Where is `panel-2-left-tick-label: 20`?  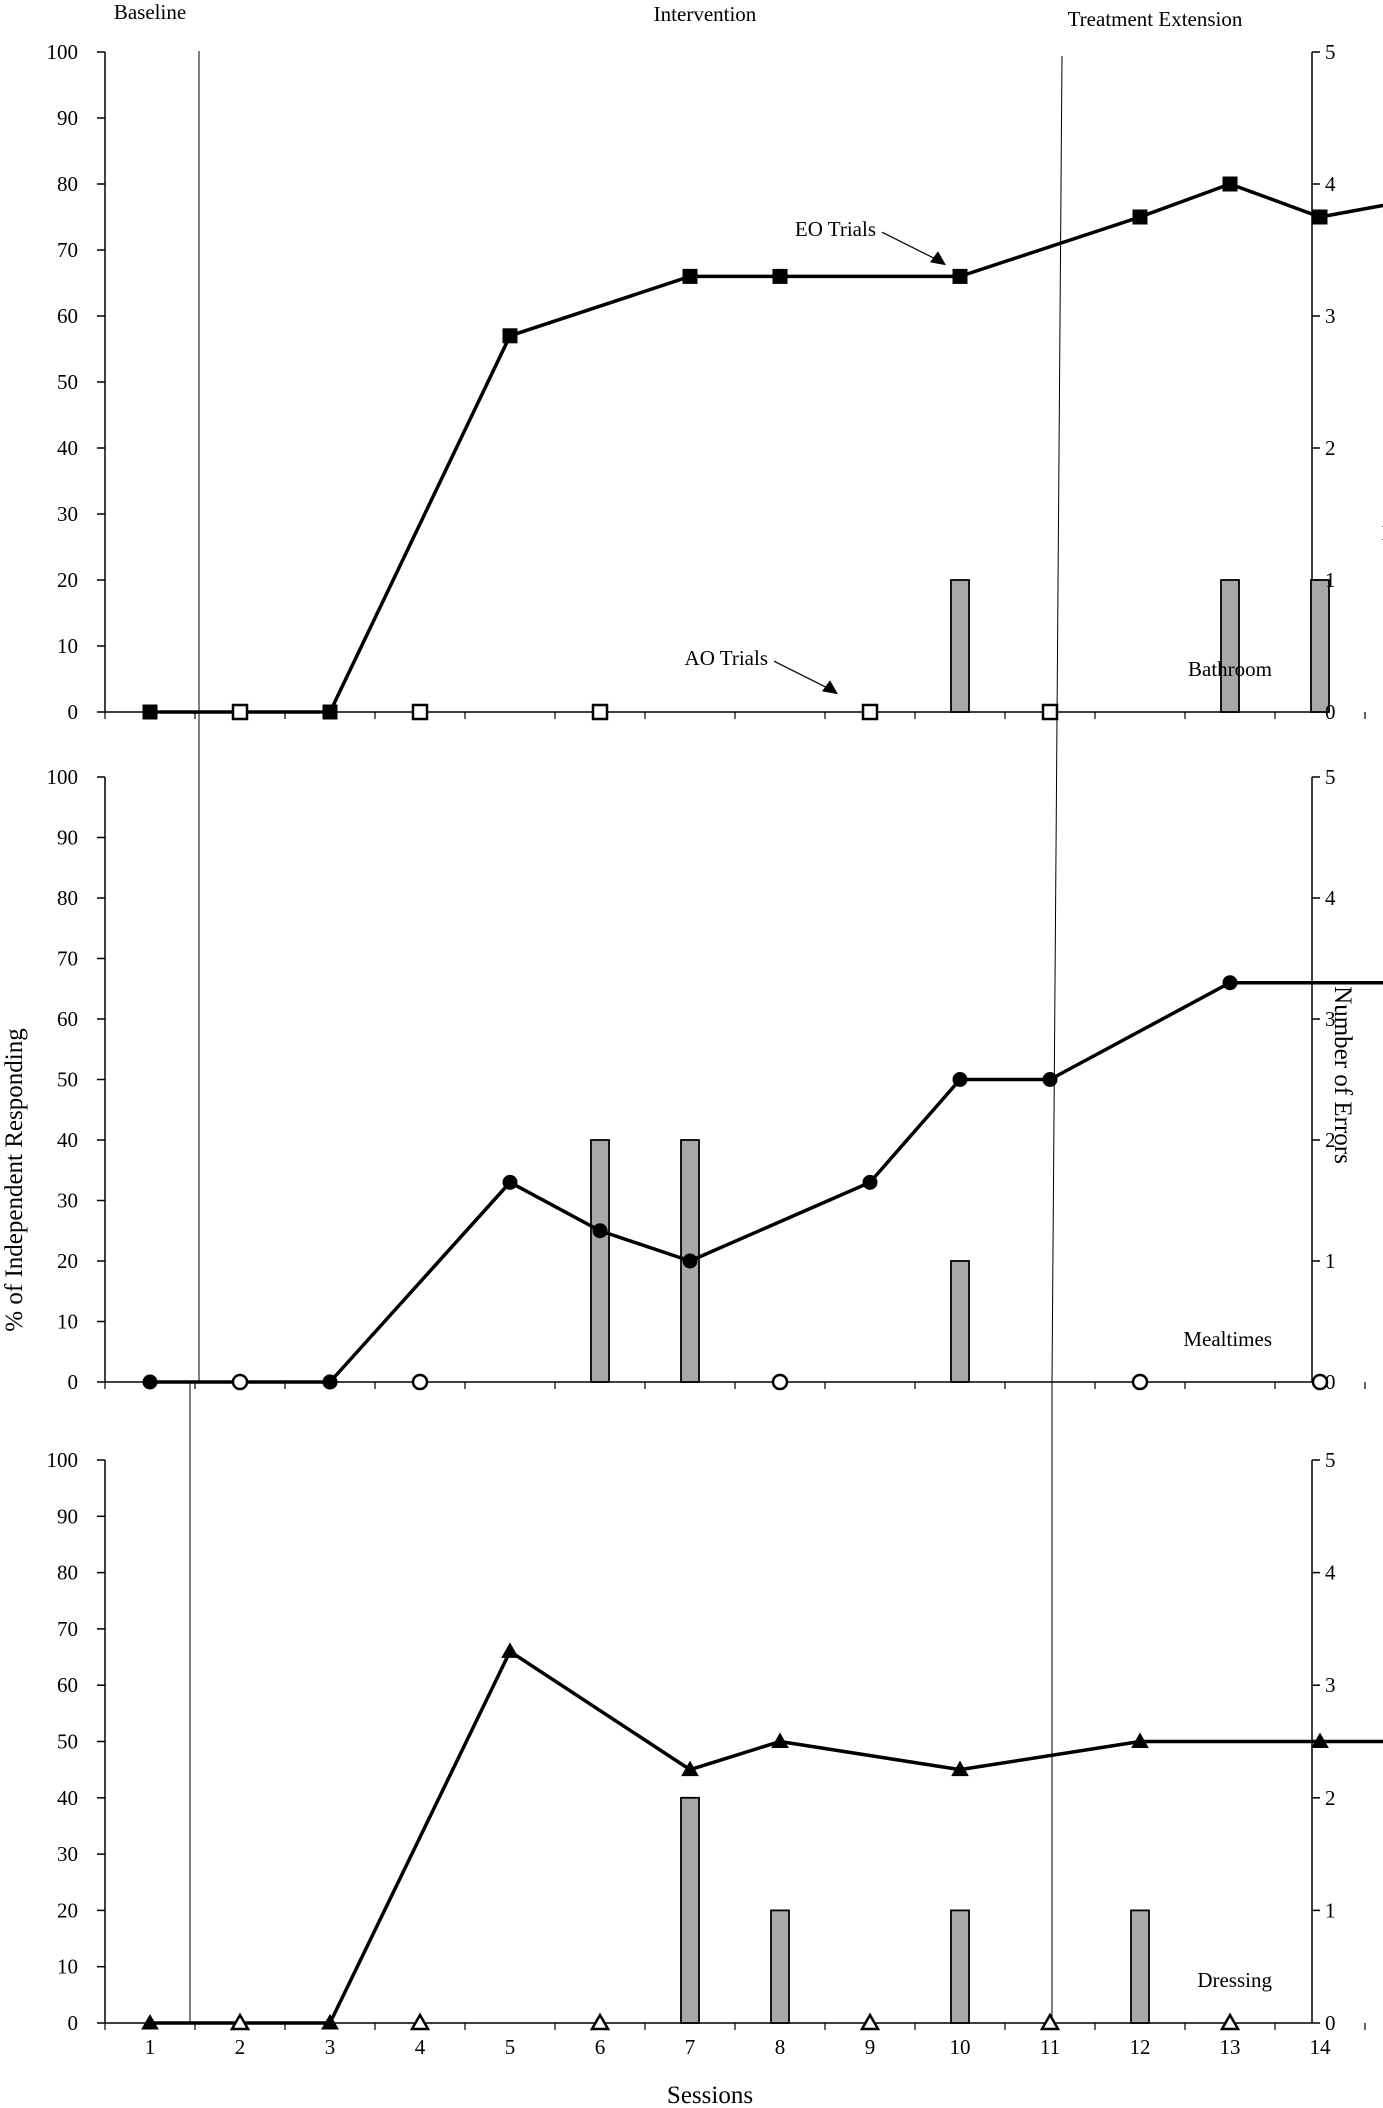
panel-2-left-tick-label: 20 is located at coordinates (67, 1261).